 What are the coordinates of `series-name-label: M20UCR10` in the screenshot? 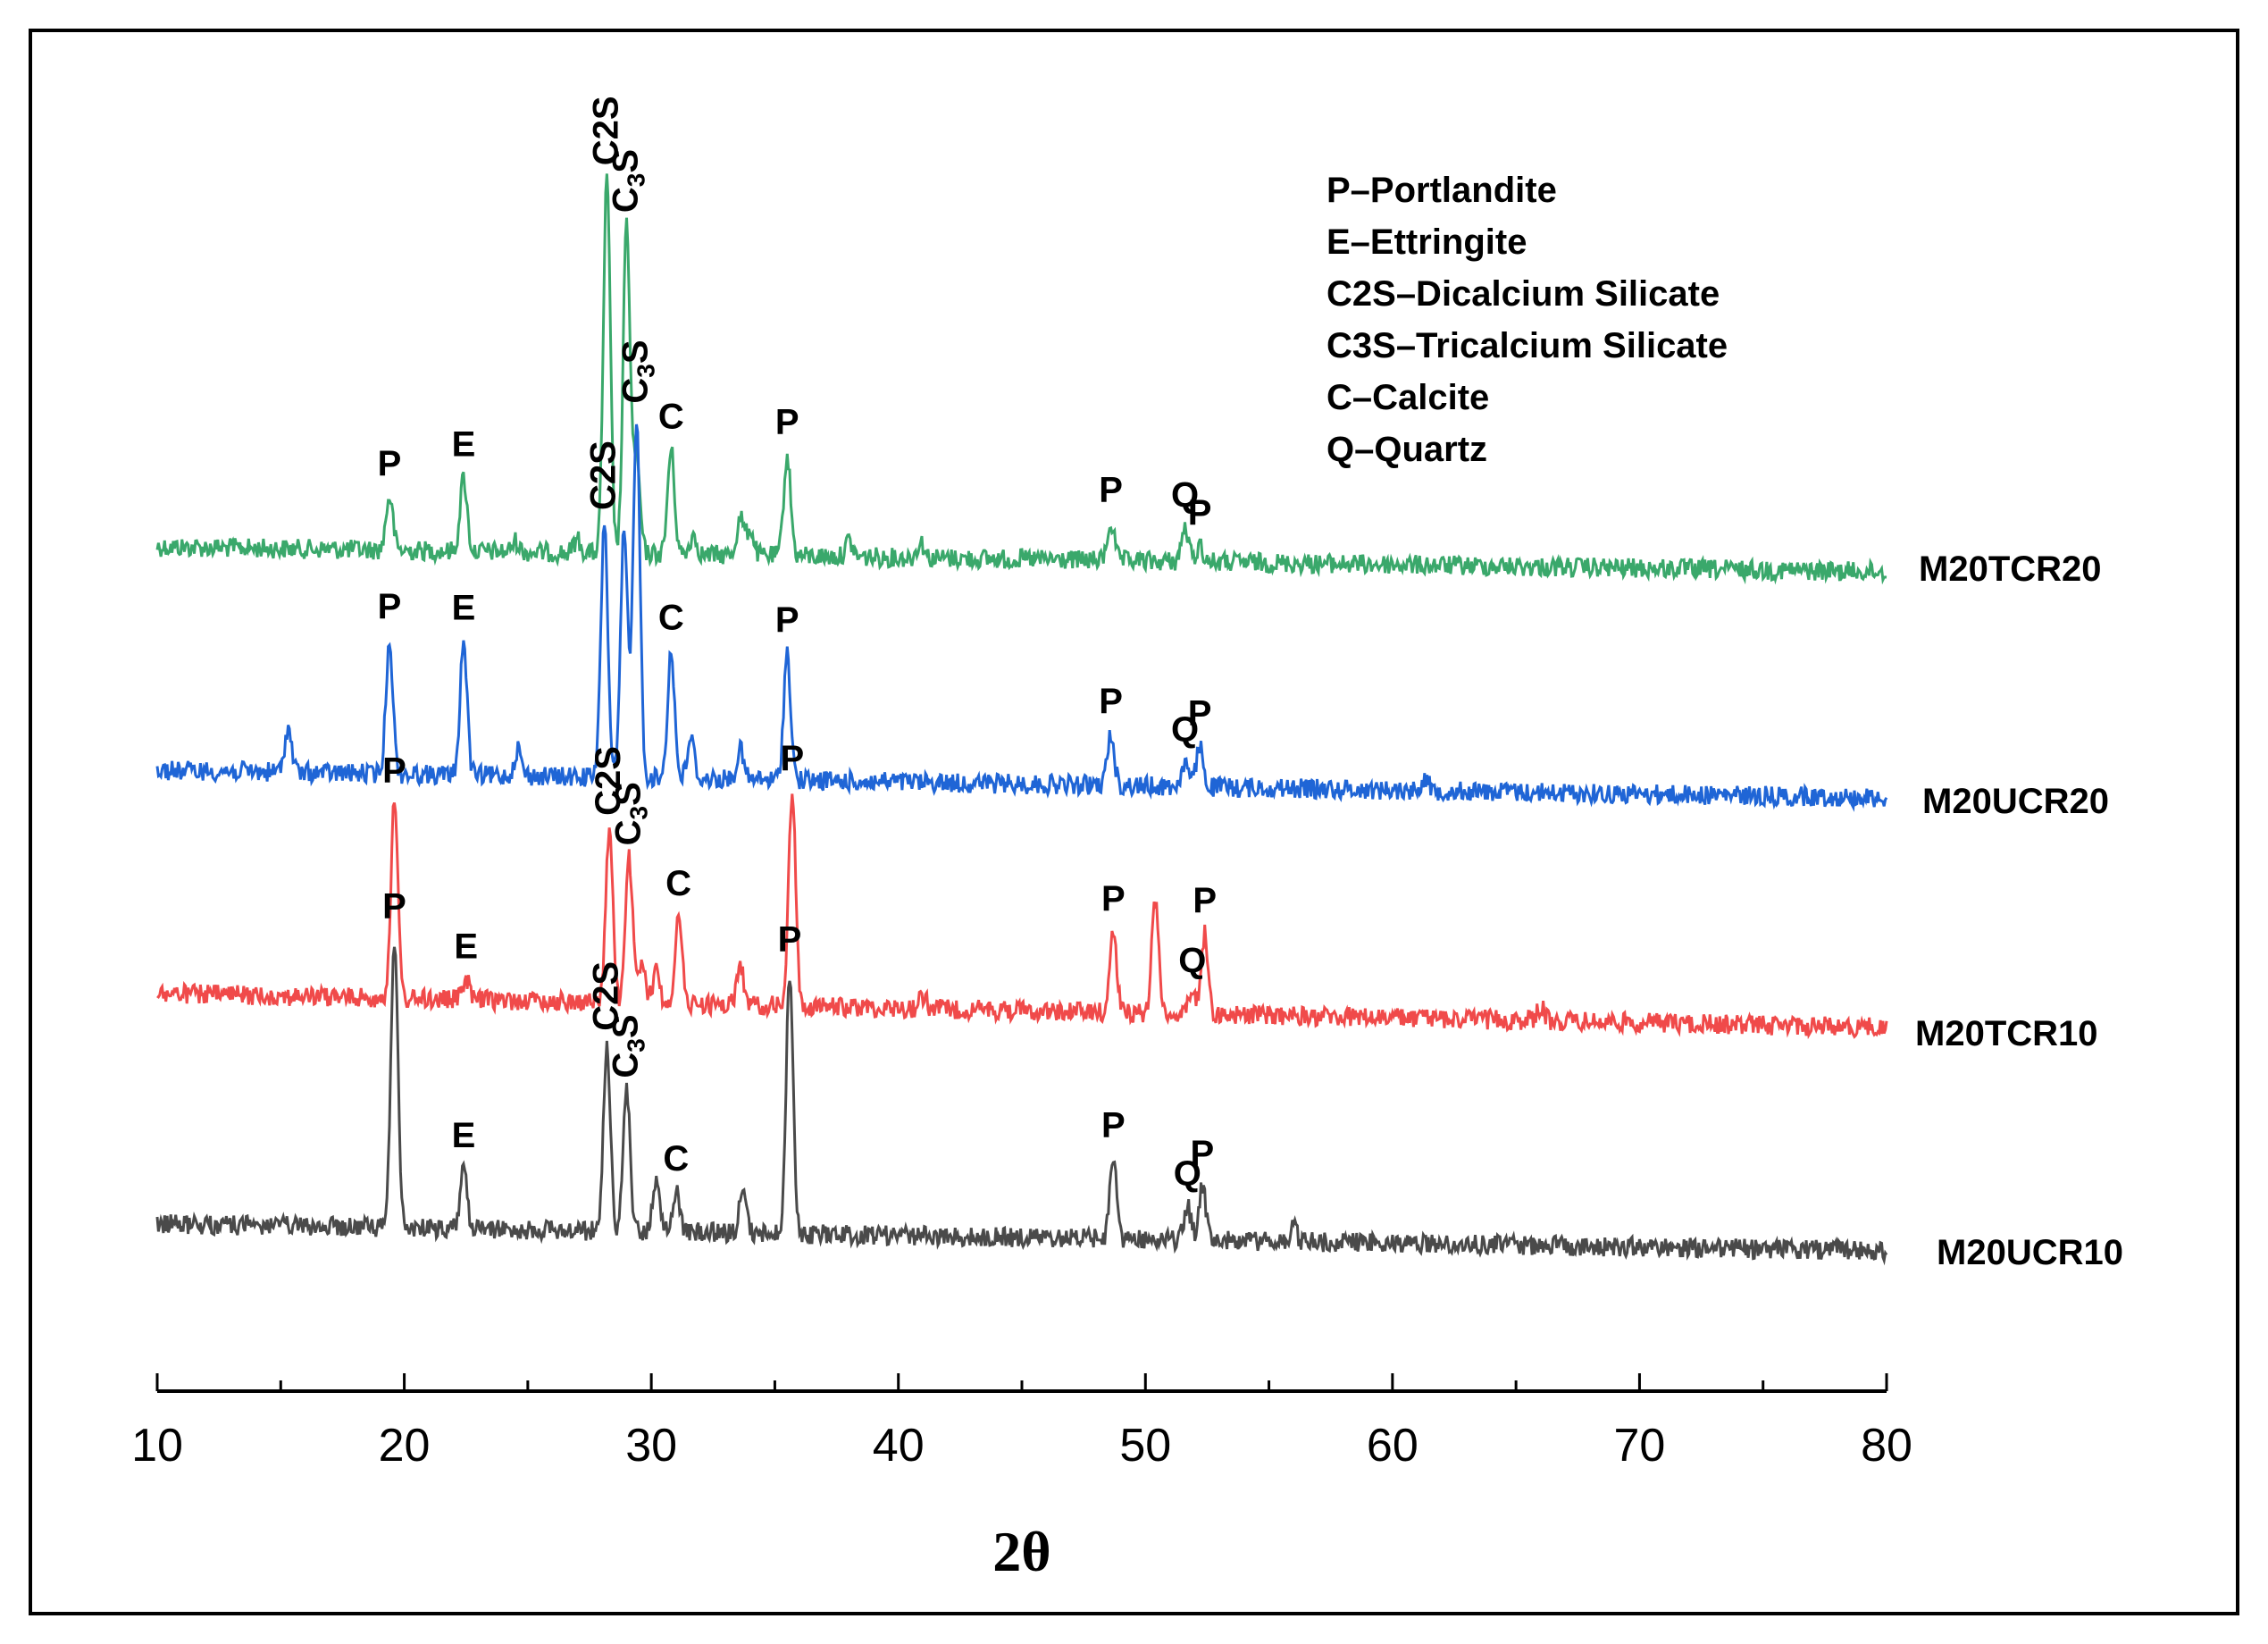 It's located at (2030, 1252).